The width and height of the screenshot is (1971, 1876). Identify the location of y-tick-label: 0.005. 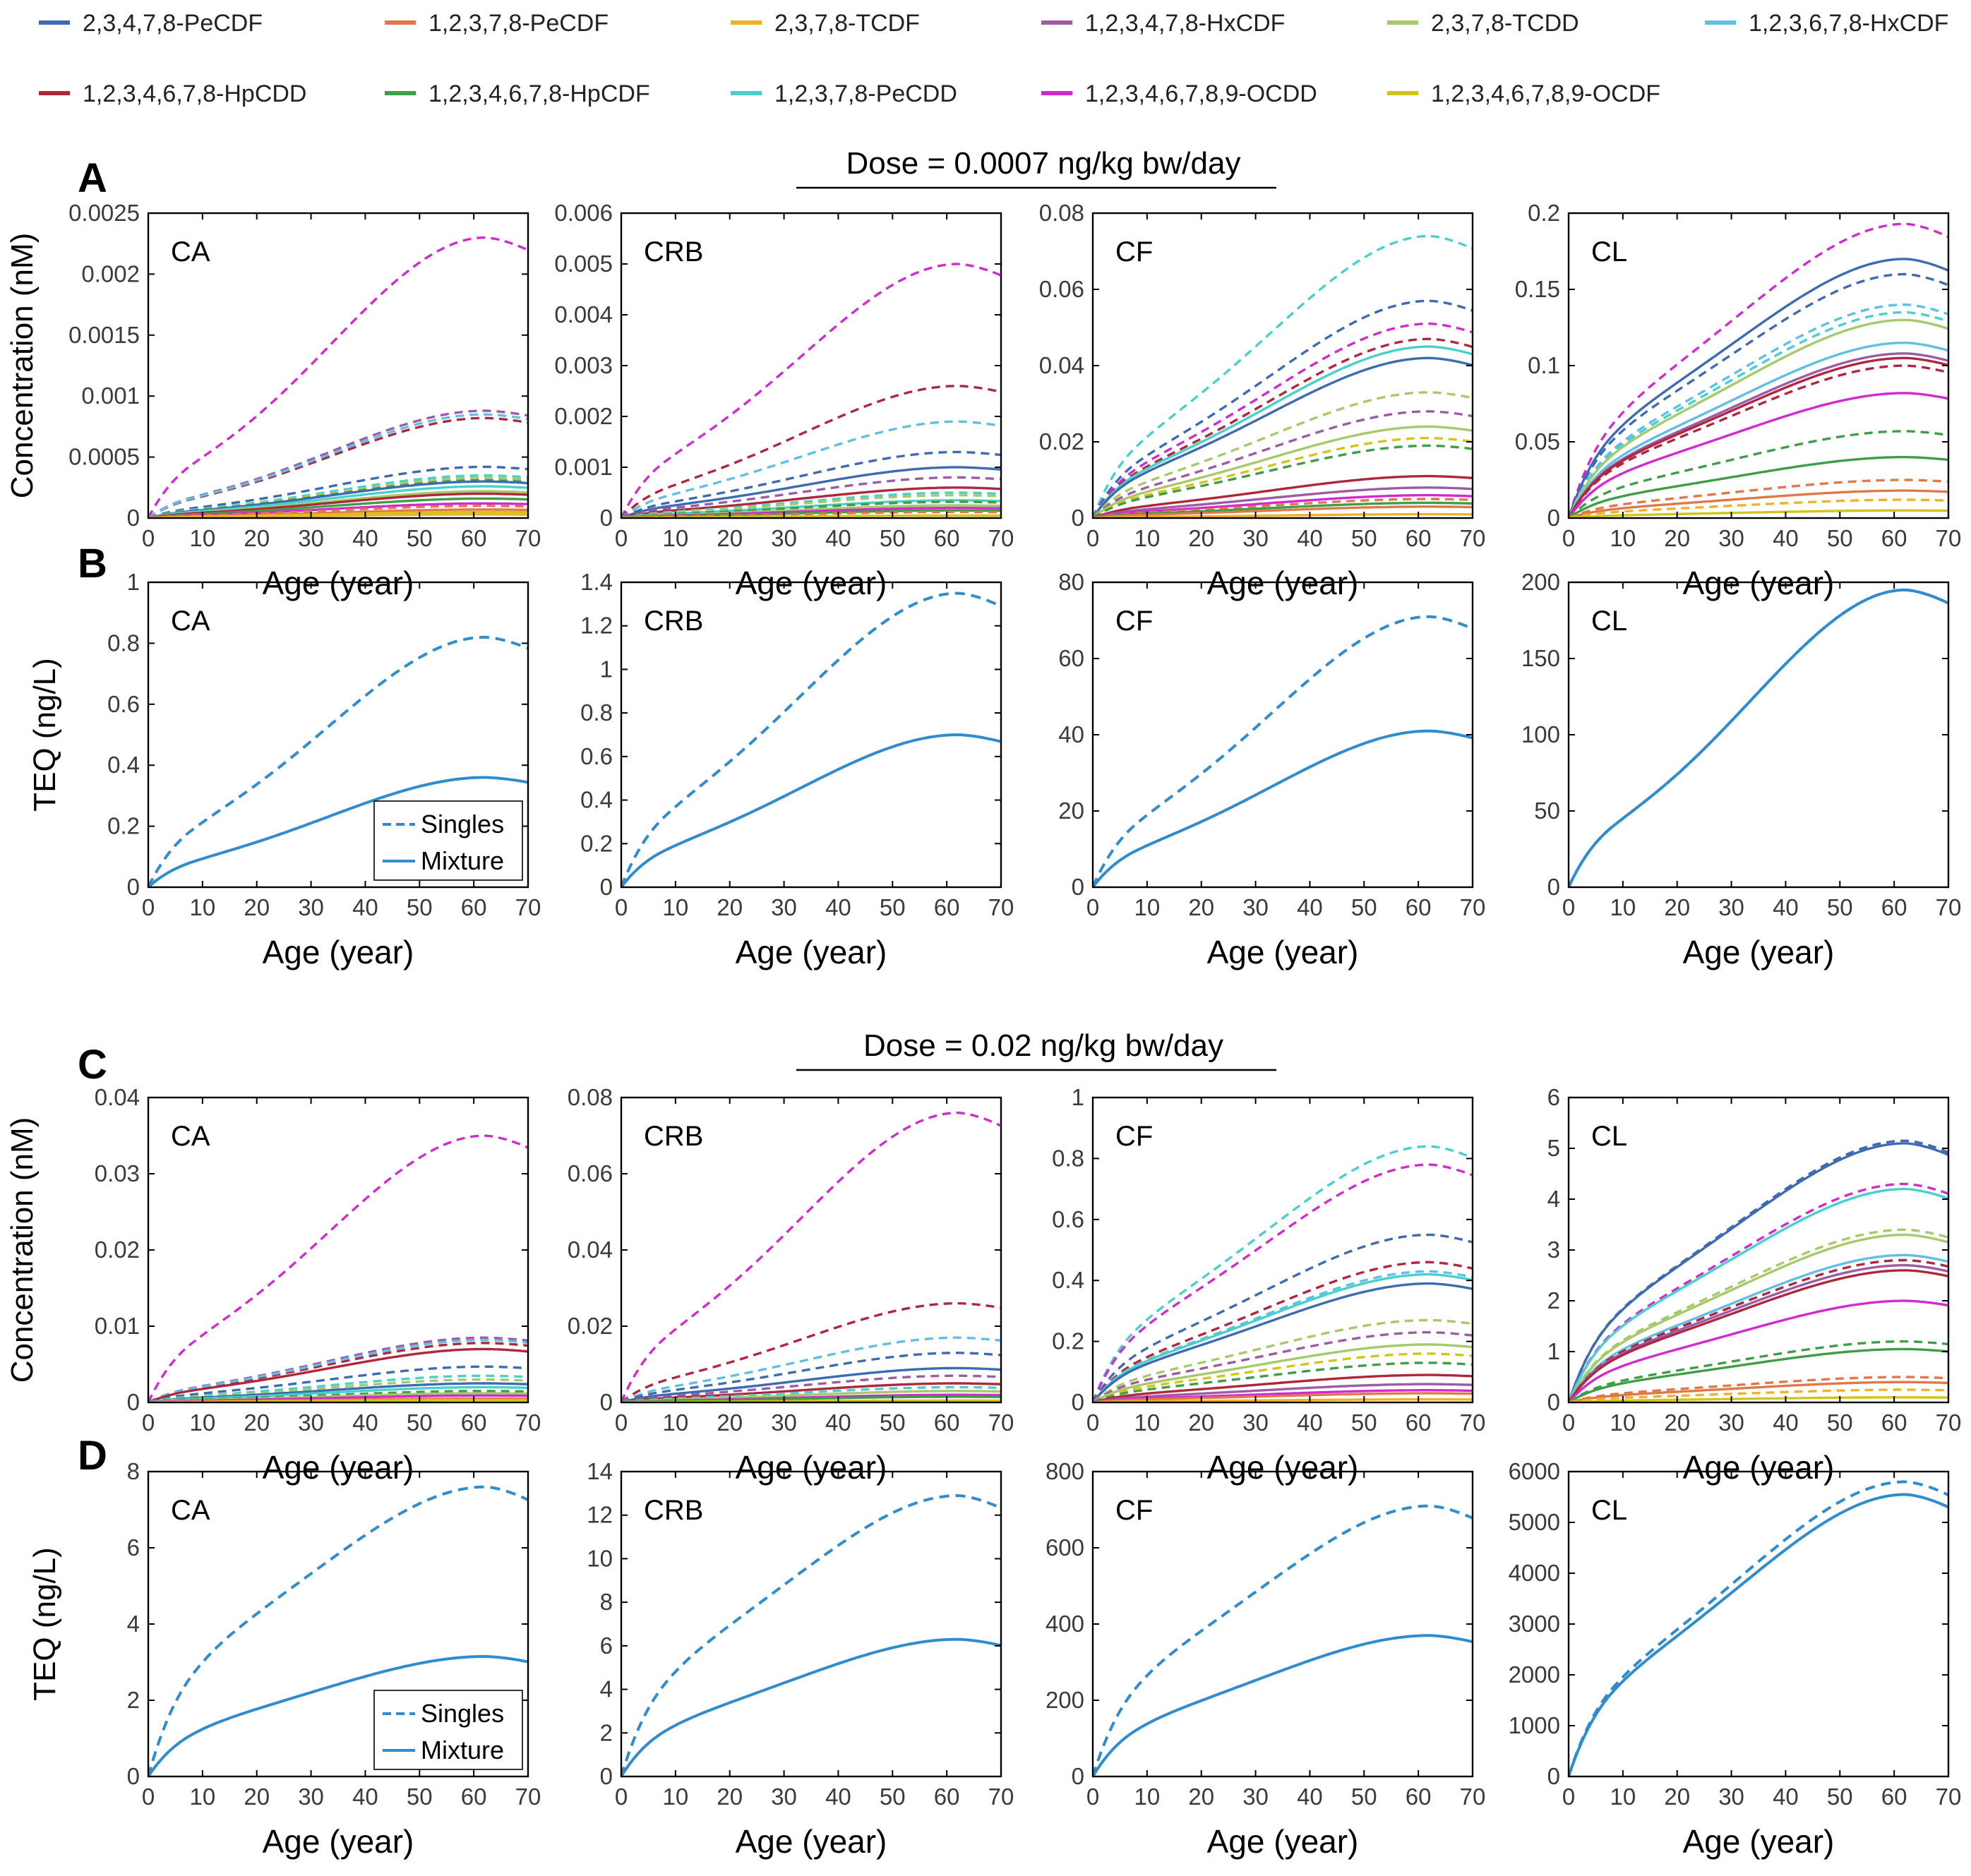
(583, 264).